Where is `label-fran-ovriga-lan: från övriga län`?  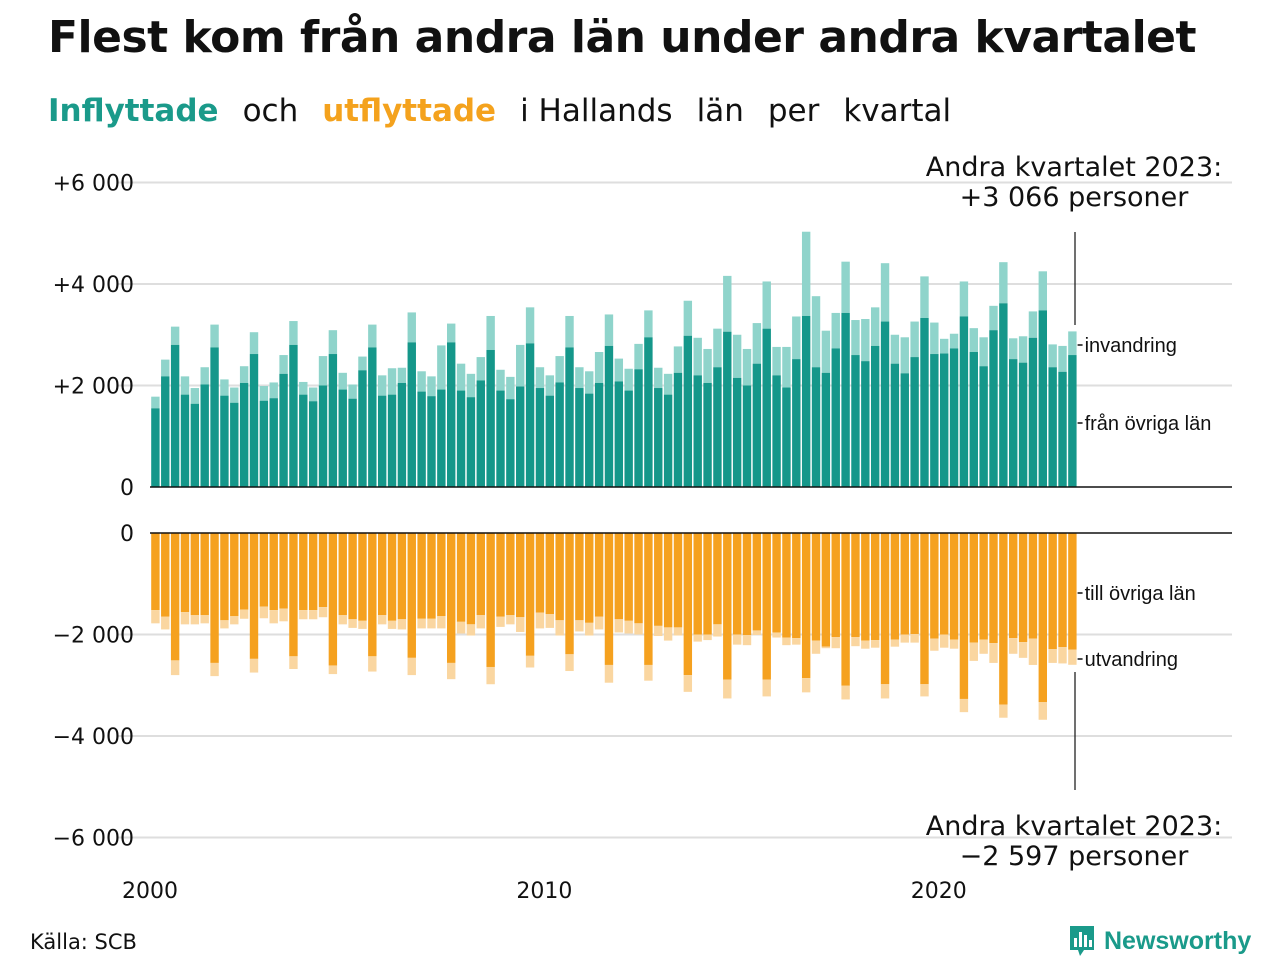
label-fran-ovriga-lan: från övriga län is located at coordinates (1148, 424).